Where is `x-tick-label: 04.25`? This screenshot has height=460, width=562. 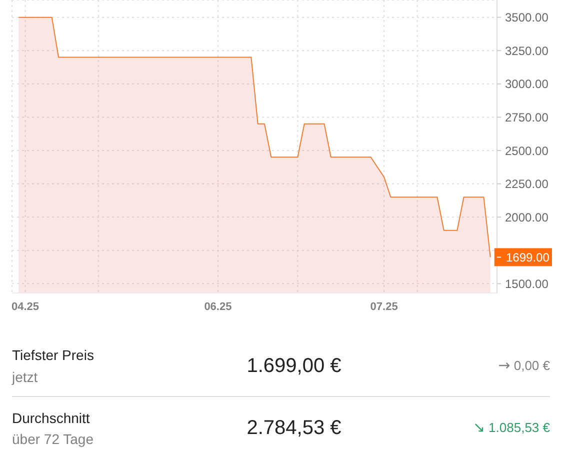
x-tick-label: 04.25 is located at coordinates (26, 306).